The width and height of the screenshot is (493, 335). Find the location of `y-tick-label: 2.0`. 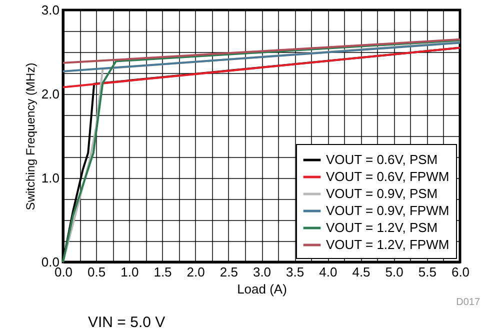

y-tick-label: 2.0 is located at coordinates (50, 94).